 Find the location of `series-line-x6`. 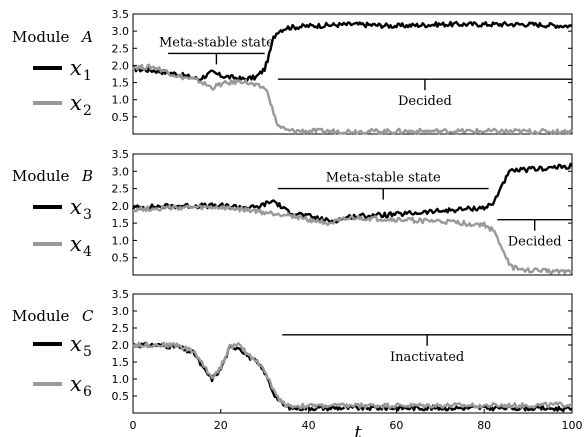

series-line-x6 is located at coordinates (352, 375).